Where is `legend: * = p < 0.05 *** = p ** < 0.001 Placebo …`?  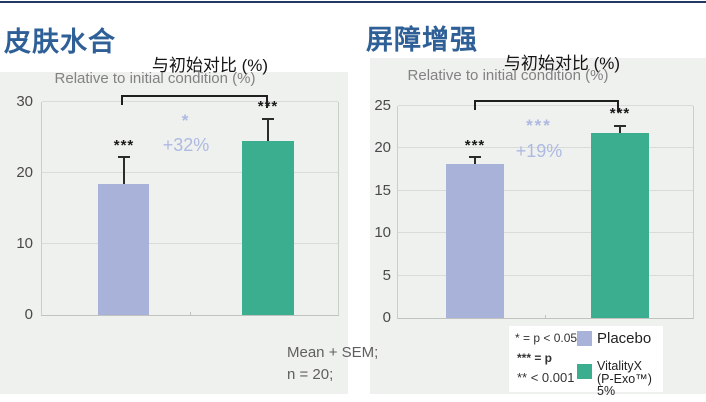
legend: * = p < 0.05 *** = p ** < 0.001 Placebo … is located at coordinates (586, 361).